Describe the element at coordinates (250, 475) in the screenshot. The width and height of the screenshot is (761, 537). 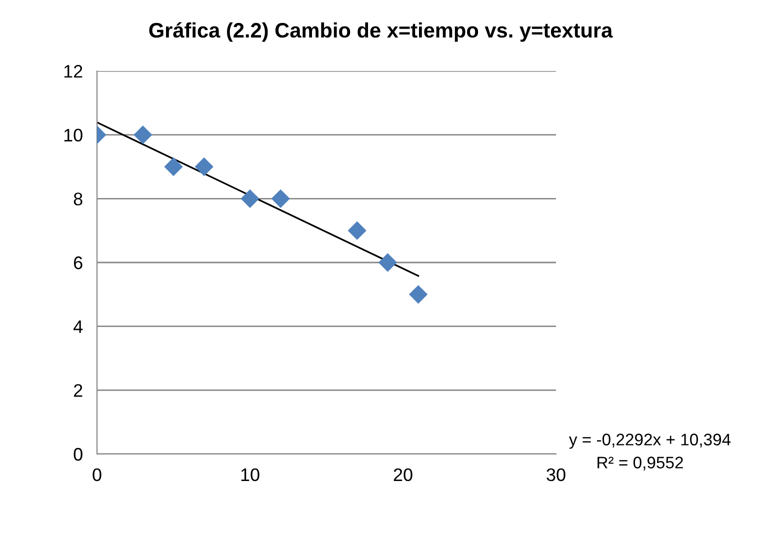
I see `x-tick-label: 10` at that location.